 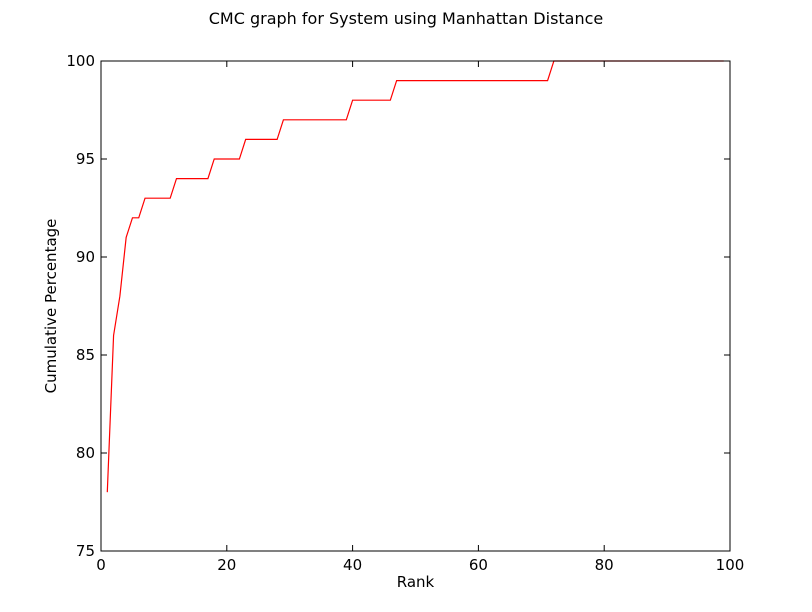 I want to click on y-tick-label: 85, so click(x=85, y=355).